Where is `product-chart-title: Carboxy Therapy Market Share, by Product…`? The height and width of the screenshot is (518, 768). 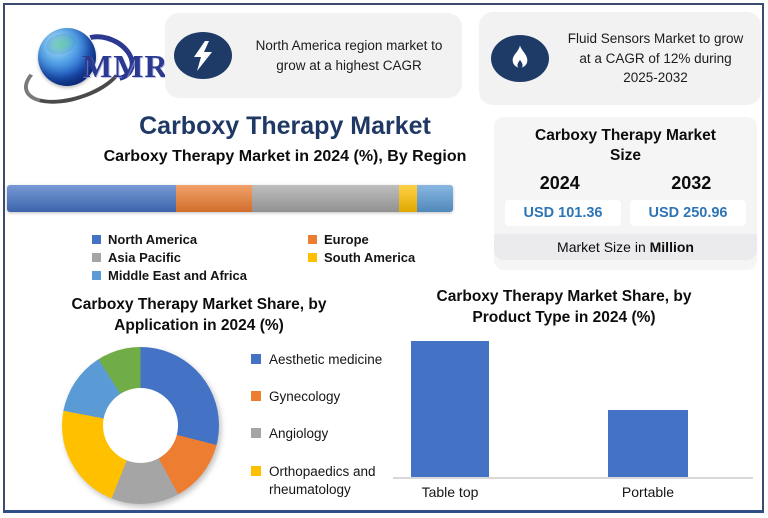 product-chart-title: Carboxy Therapy Market Share, by Product… is located at coordinates (564, 307).